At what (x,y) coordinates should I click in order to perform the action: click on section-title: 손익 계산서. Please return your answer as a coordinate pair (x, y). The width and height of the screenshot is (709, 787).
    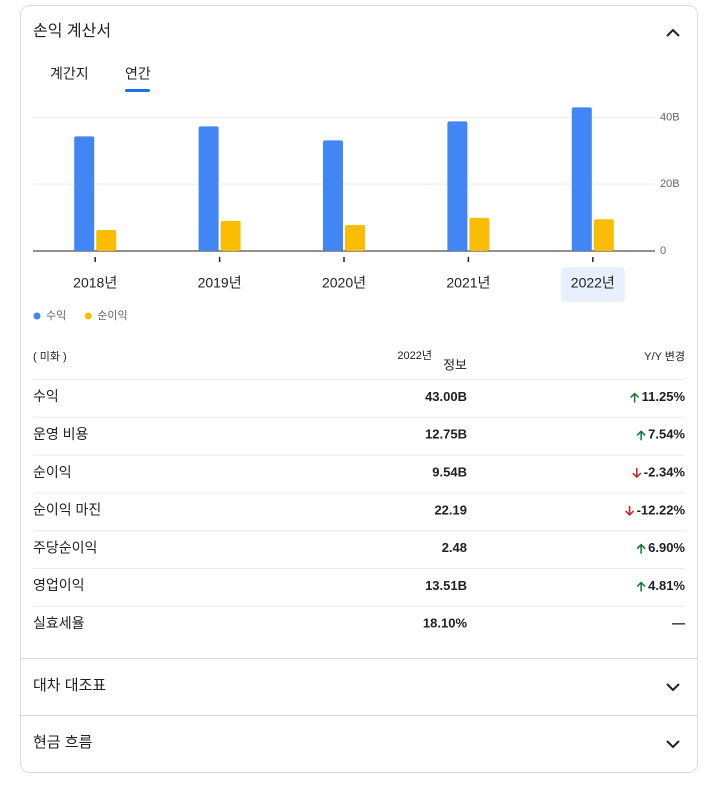
    Looking at the image, I should click on (72, 31).